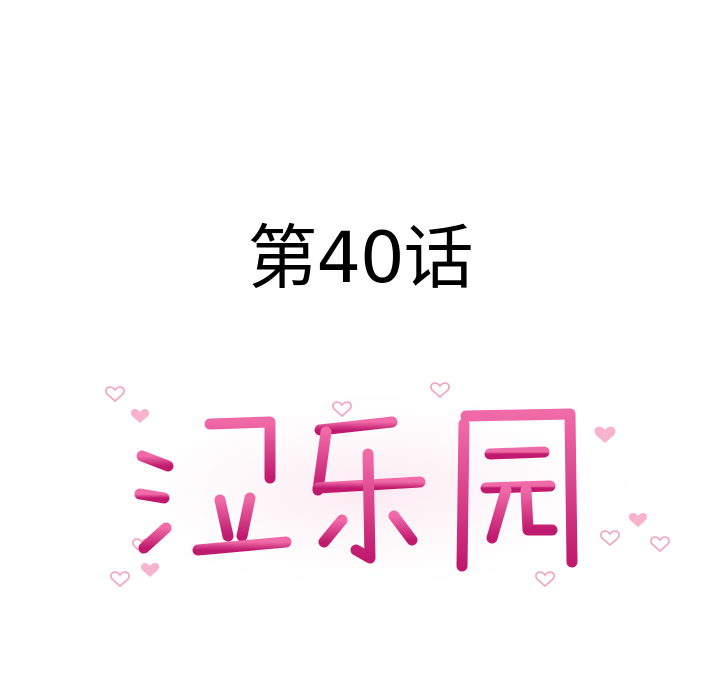 The height and width of the screenshot is (700, 720). What do you see at coordinates (213, 486) in the screenshot?
I see `logo-char-shi` at bounding box center [213, 486].